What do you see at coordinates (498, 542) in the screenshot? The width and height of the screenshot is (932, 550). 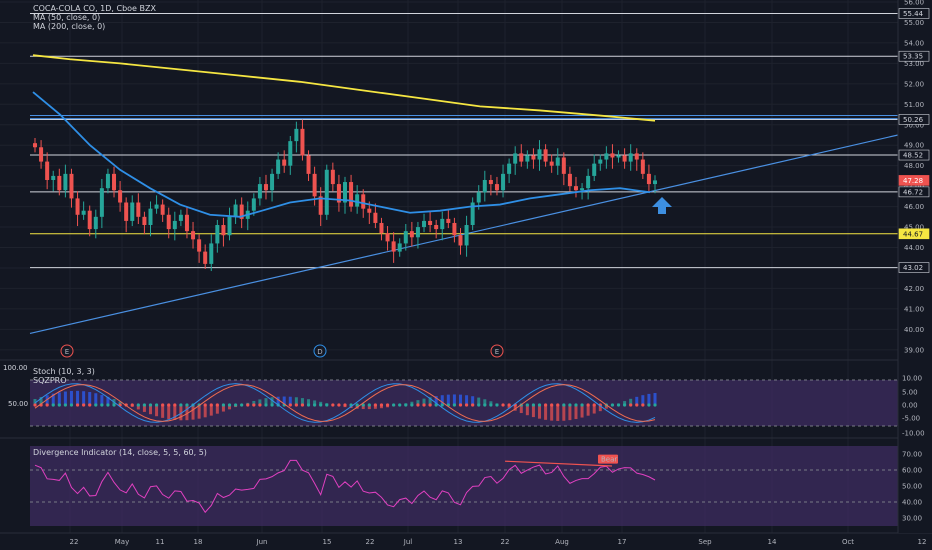 I see `time-axis: 22 May 11 18 Jun 15 22 Jul 13 22 Aug 17 Sep 14 Oct 12` at bounding box center [498, 542].